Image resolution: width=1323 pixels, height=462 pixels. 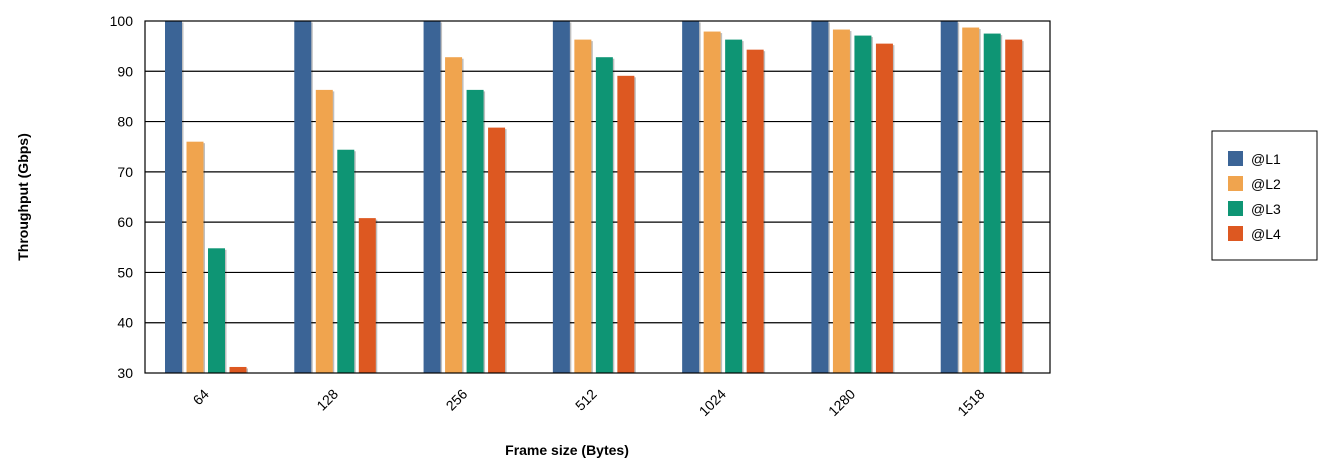 What do you see at coordinates (125, 71) in the screenshot?
I see `y-tick-label: 90` at bounding box center [125, 71].